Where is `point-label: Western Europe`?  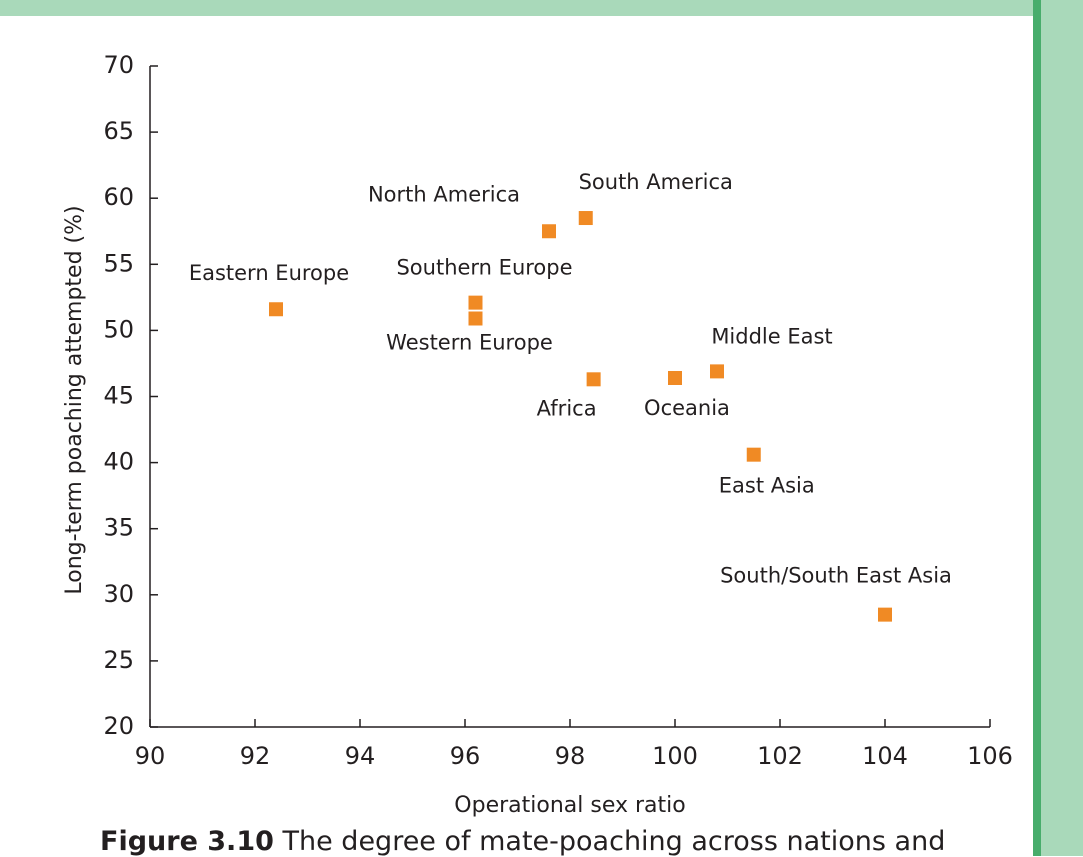
point-label: Western Europe is located at coordinates (469, 343).